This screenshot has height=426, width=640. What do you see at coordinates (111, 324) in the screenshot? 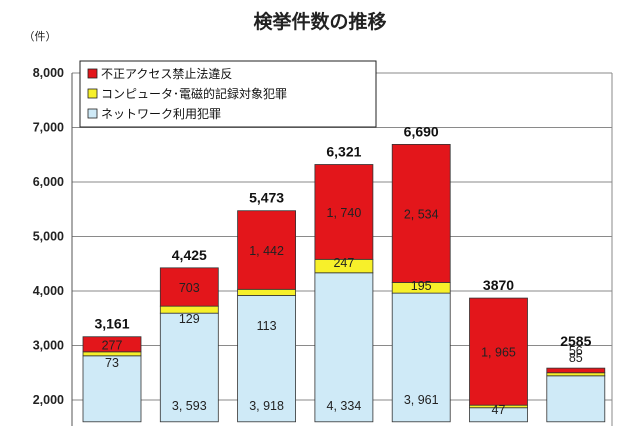
I see `total-label: 3,161` at bounding box center [111, 324].